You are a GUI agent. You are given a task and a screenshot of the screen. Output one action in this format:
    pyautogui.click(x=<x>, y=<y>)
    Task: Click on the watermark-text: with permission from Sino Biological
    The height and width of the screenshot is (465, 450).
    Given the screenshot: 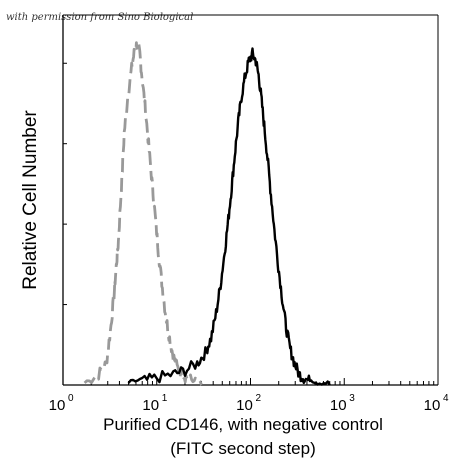 What is the action you would take?
    pyautogui.click(x=99, y=17)
    